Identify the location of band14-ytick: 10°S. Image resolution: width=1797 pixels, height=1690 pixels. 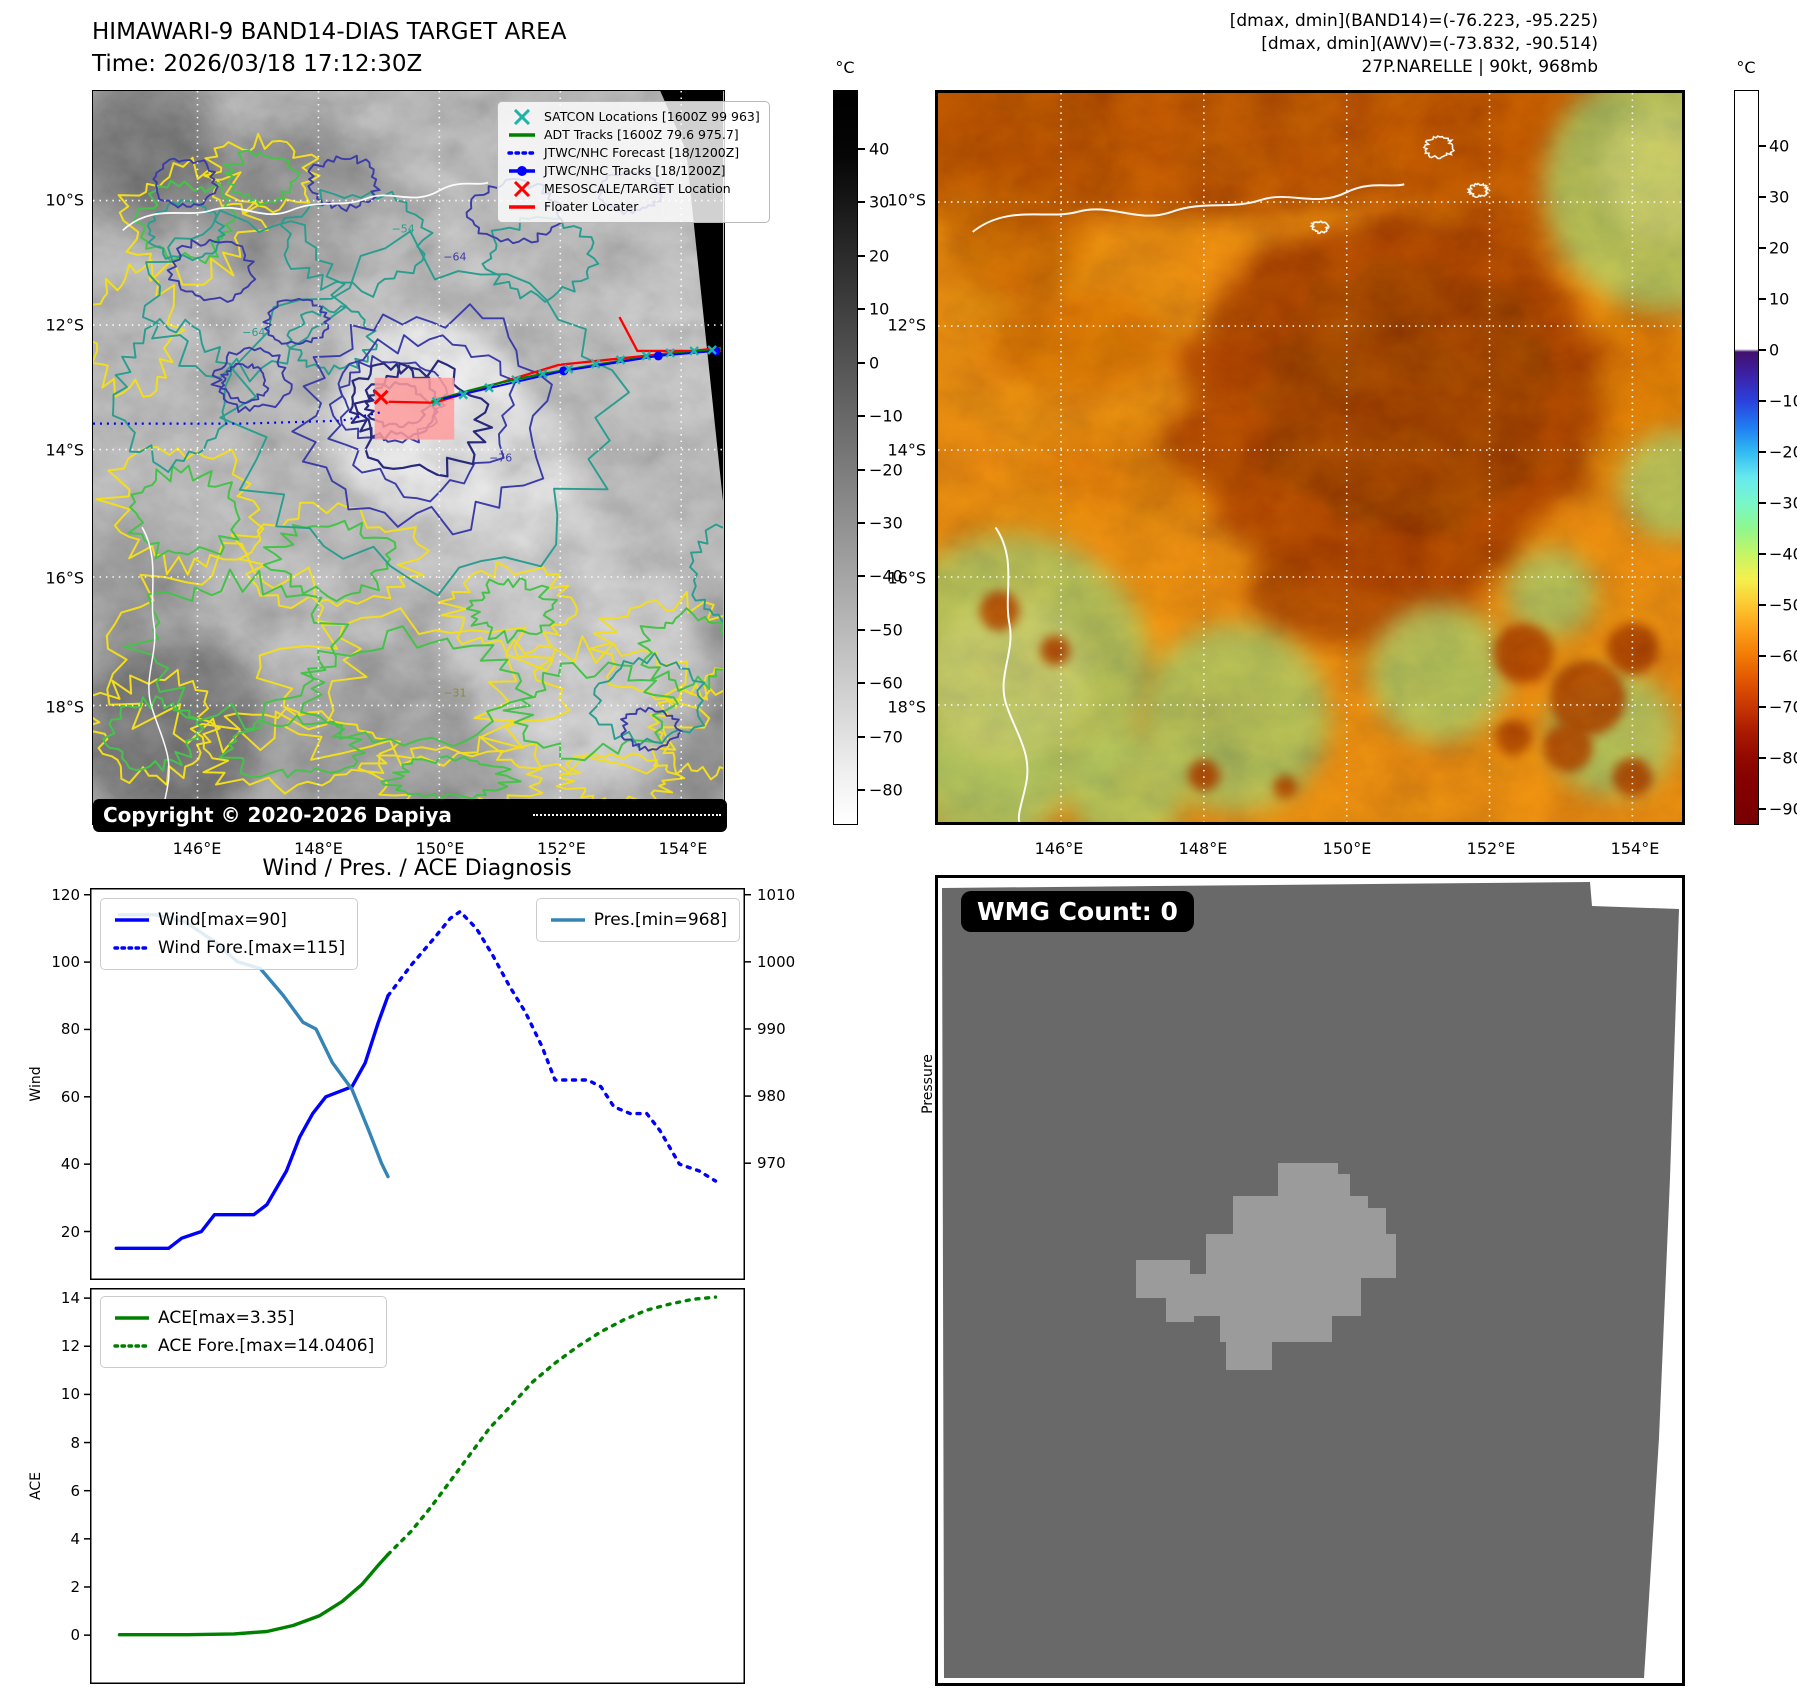
(64, 200).